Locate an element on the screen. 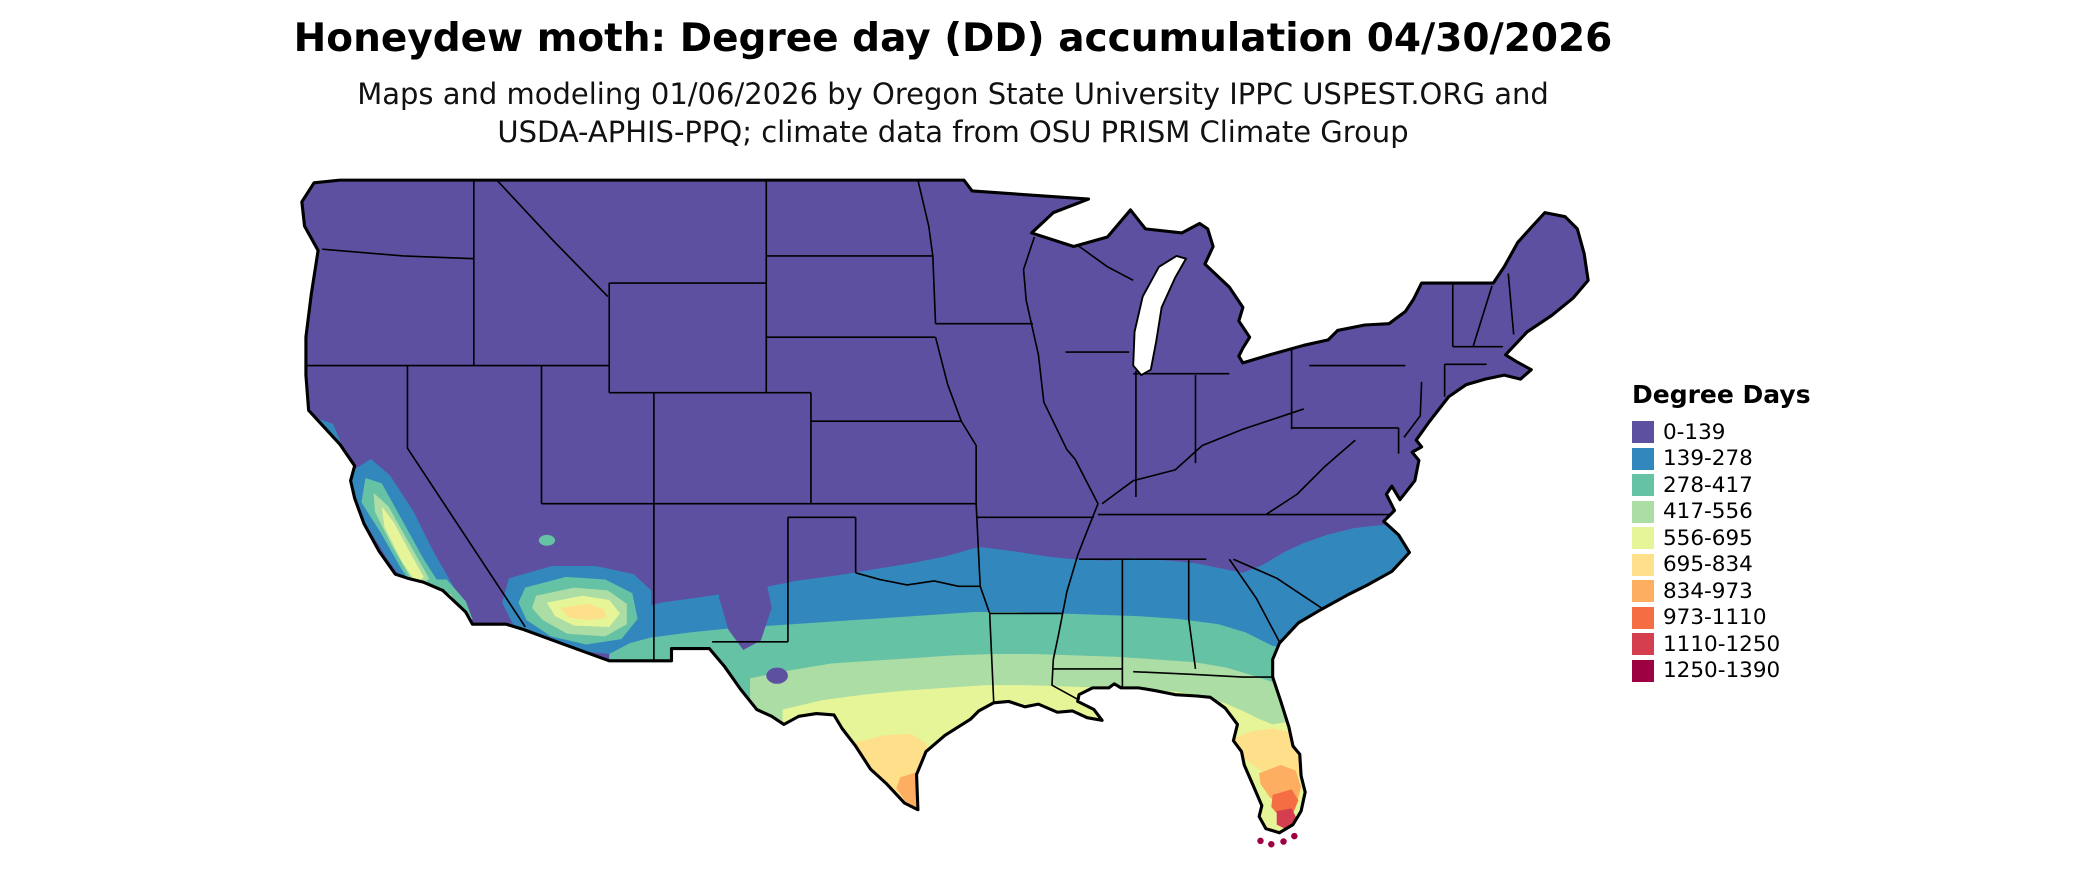 This screenshot has width=2100, height=892. legend-label: 417-556 is located at coordinates (1708, 512).